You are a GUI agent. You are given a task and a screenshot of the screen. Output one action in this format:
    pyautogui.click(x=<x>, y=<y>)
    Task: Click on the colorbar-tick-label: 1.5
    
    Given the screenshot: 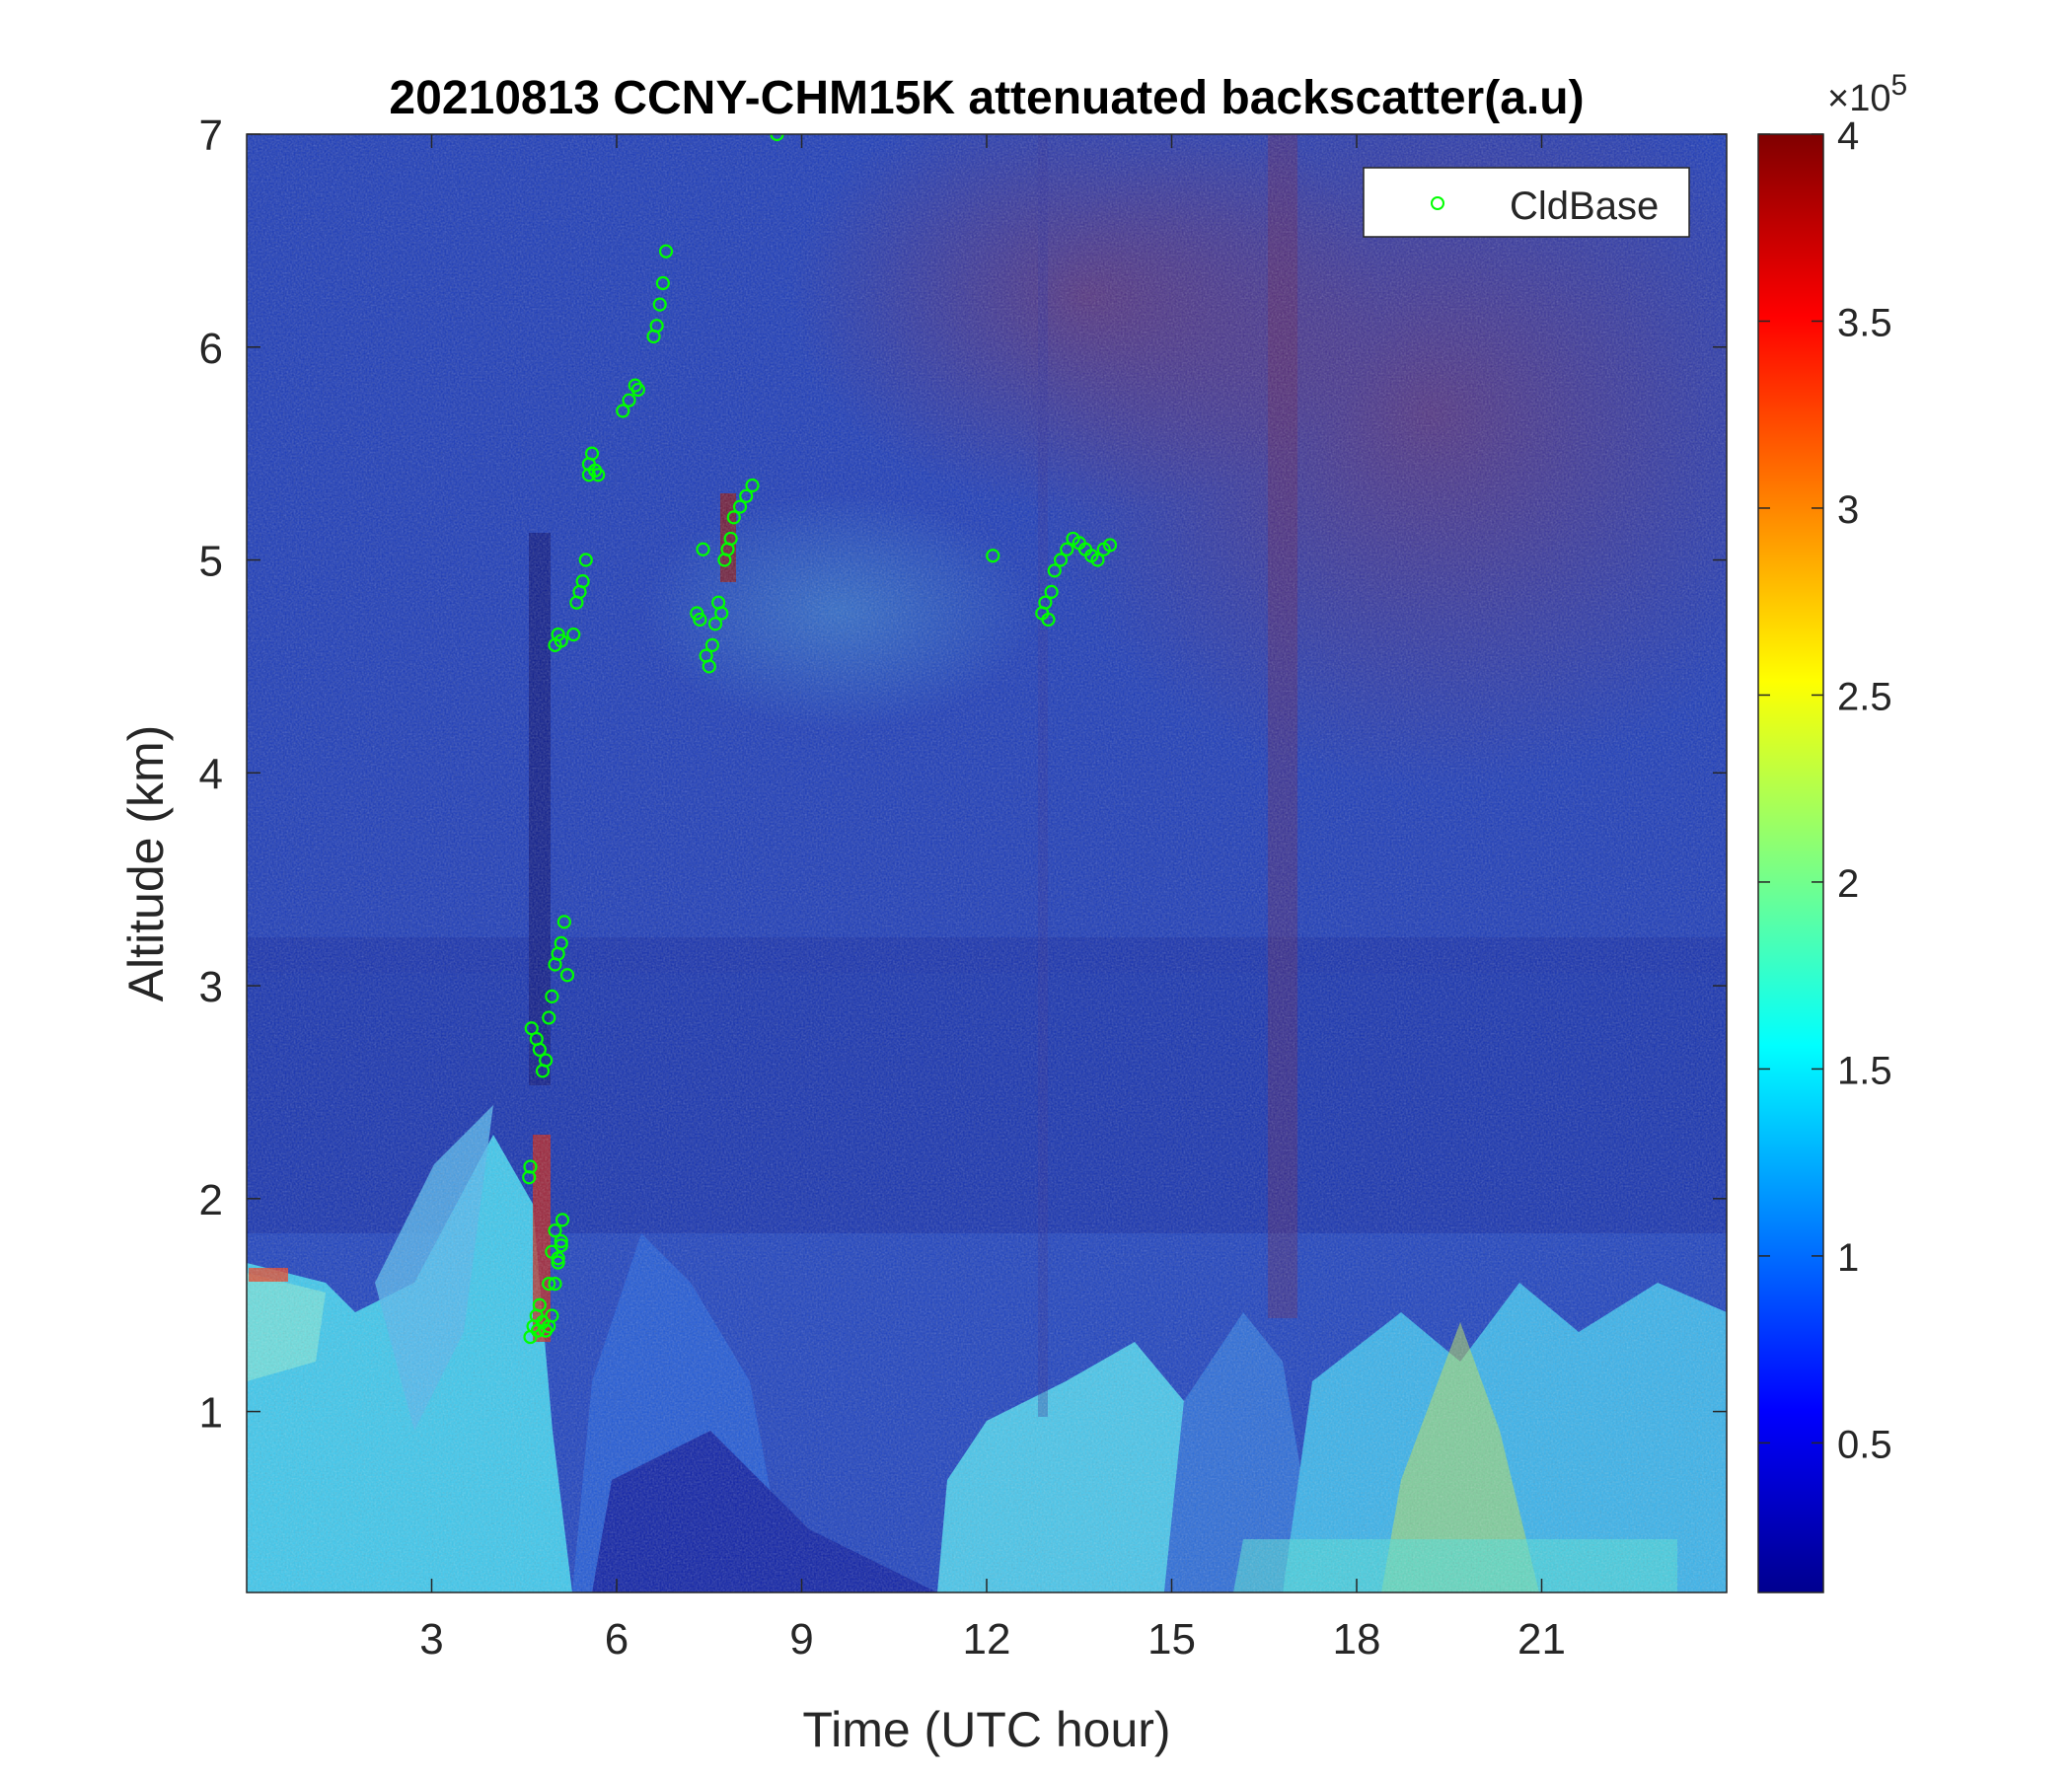 What is the action you would take?
    pyautogui.click(x=1865, y=1070)
    